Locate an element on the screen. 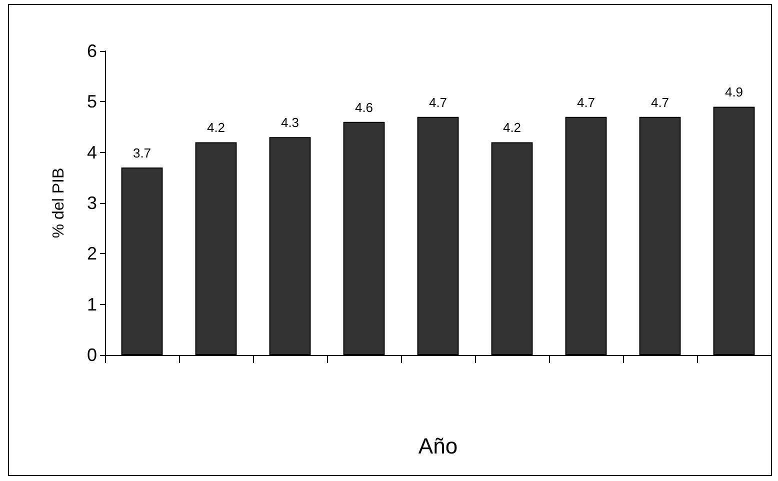 This screenshot has width=778, height=481. data-label: 4.3 is located at coordinates (290, 122).